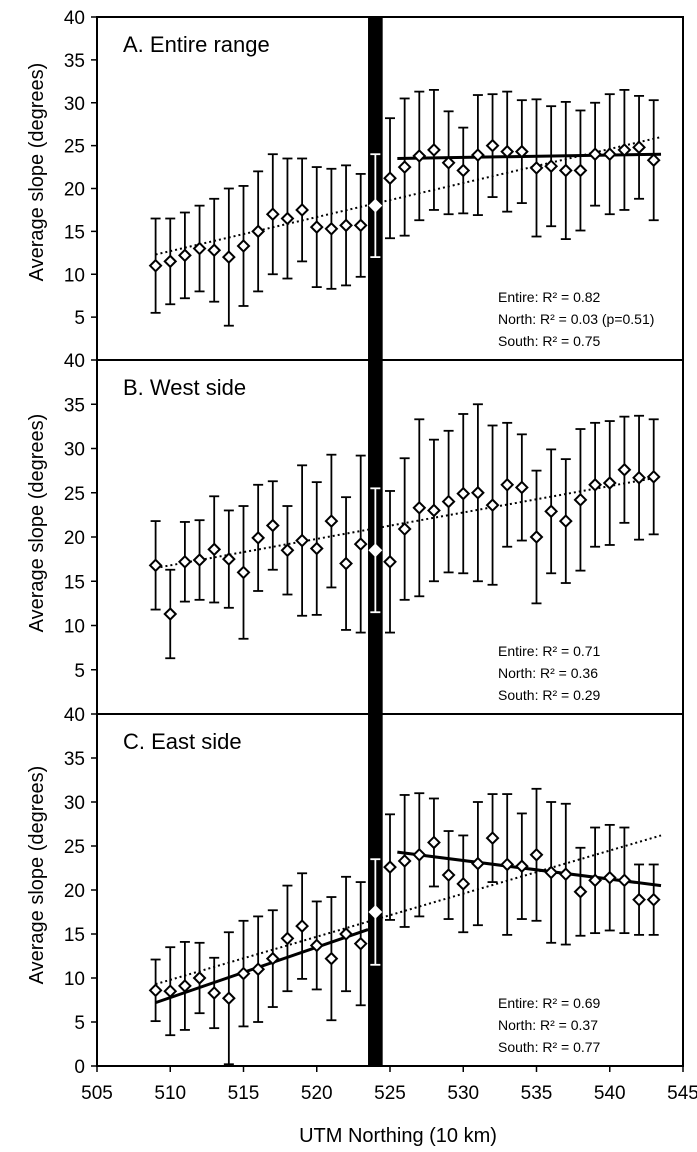 Image resolution: width=697 pixels, height=1152 pixels. What do you see at coordinates (576, 319) in the screenshot?
I see `stat-label: North: R² = 0.03 (p=0.51)` at bounding box center [576, 319].